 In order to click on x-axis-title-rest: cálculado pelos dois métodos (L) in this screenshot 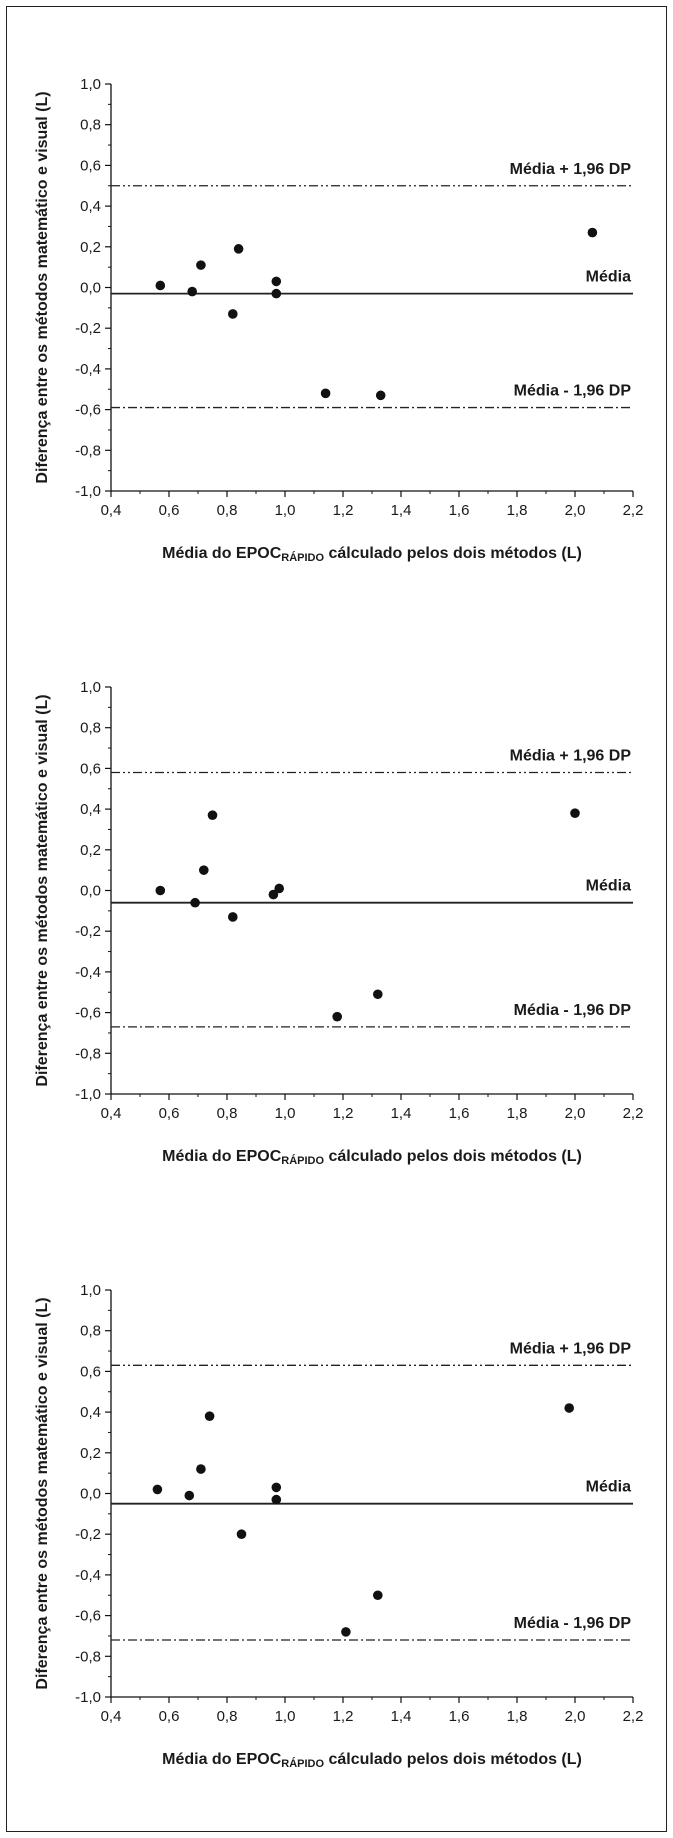, I will do `click(453, 553)`.